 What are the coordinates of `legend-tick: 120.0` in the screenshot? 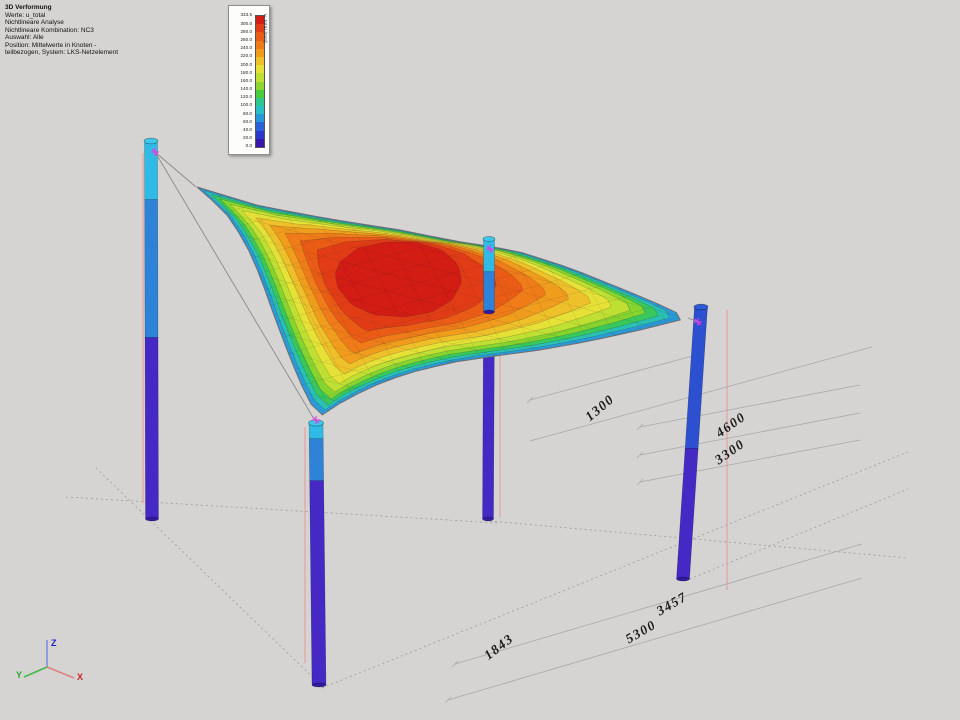 It's located at (246, 97).